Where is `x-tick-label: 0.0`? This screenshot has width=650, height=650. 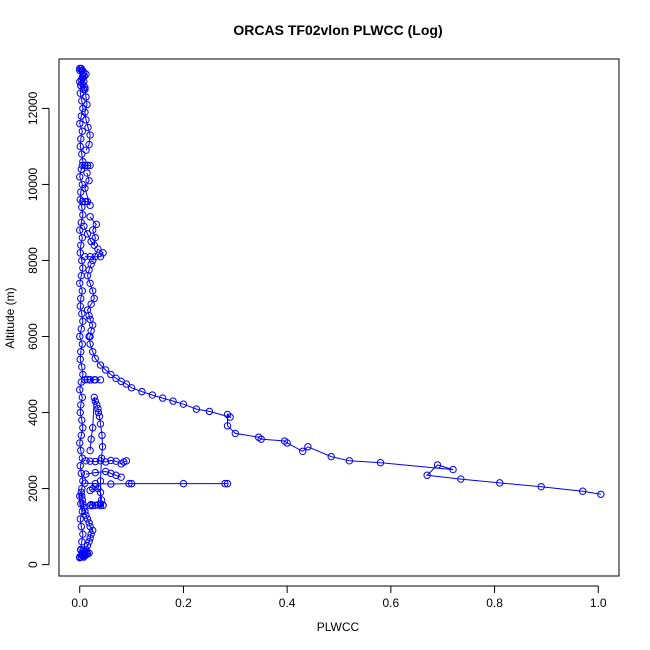 x-tick-label: 0.0 is located at coordinates (79, 603).